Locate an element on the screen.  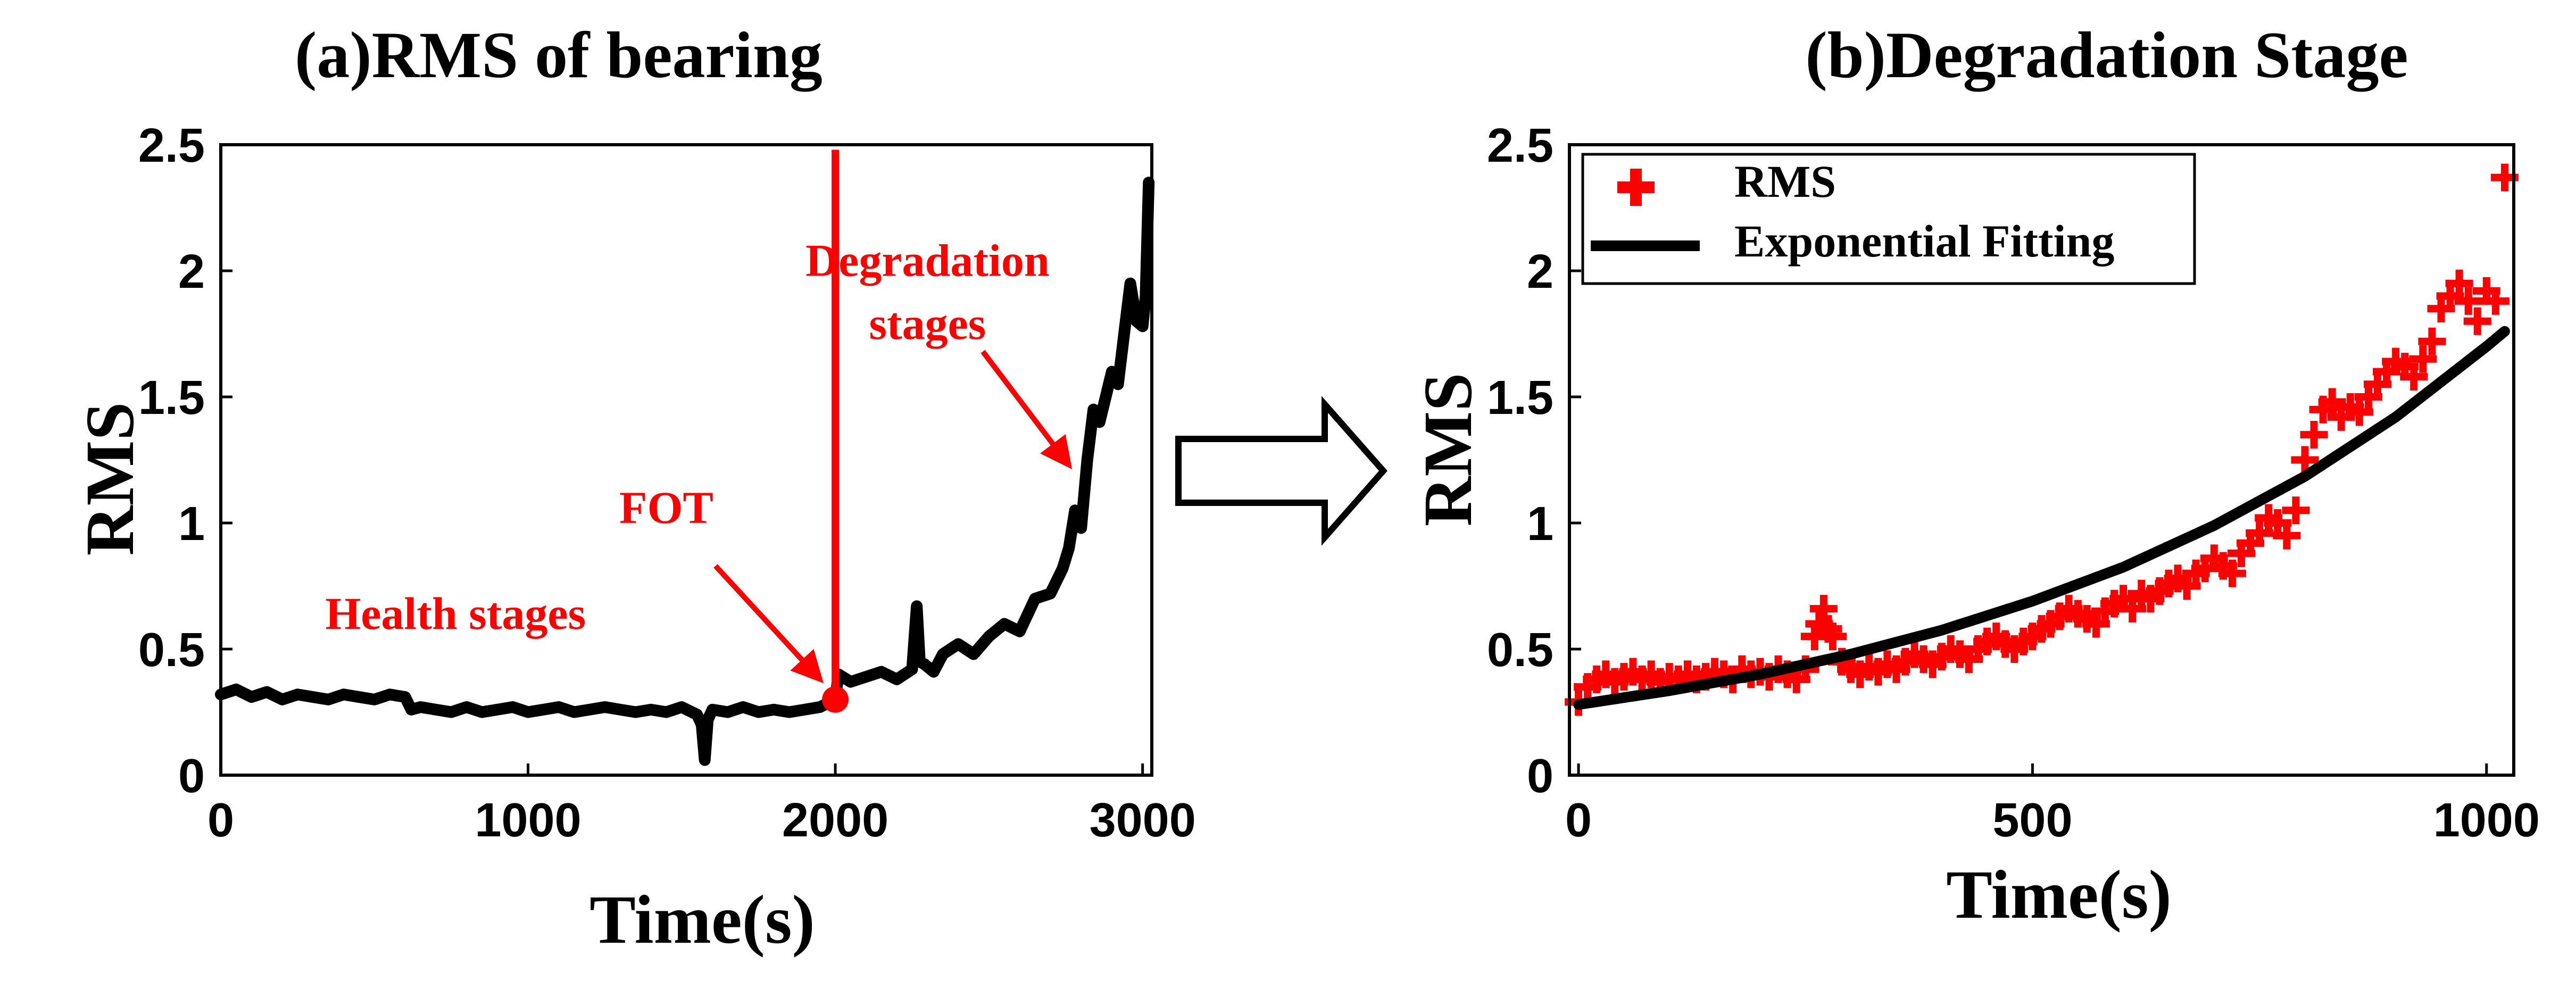
legend-fit-label: Exponential Fitting is located at coordinates (1924, 241).